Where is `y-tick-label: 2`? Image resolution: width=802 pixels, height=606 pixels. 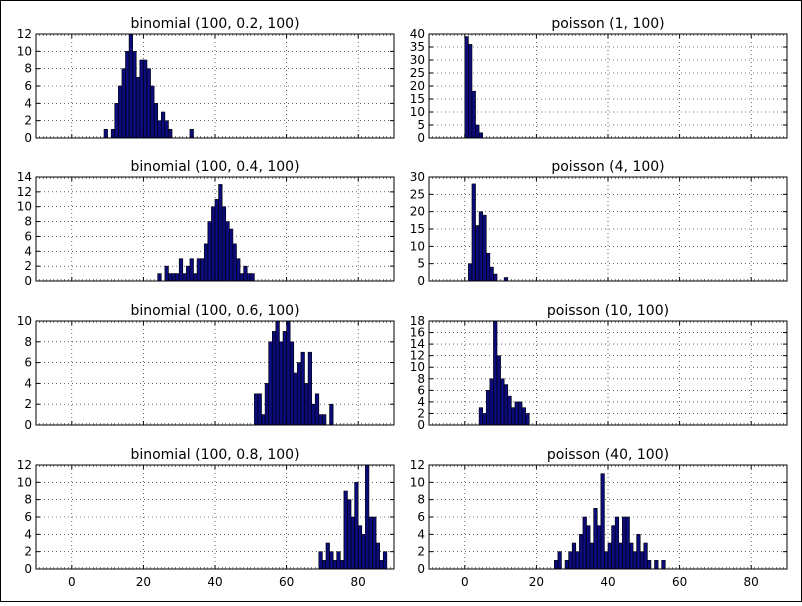
y-tick-label: 2 is located at coordinates (28, 404).